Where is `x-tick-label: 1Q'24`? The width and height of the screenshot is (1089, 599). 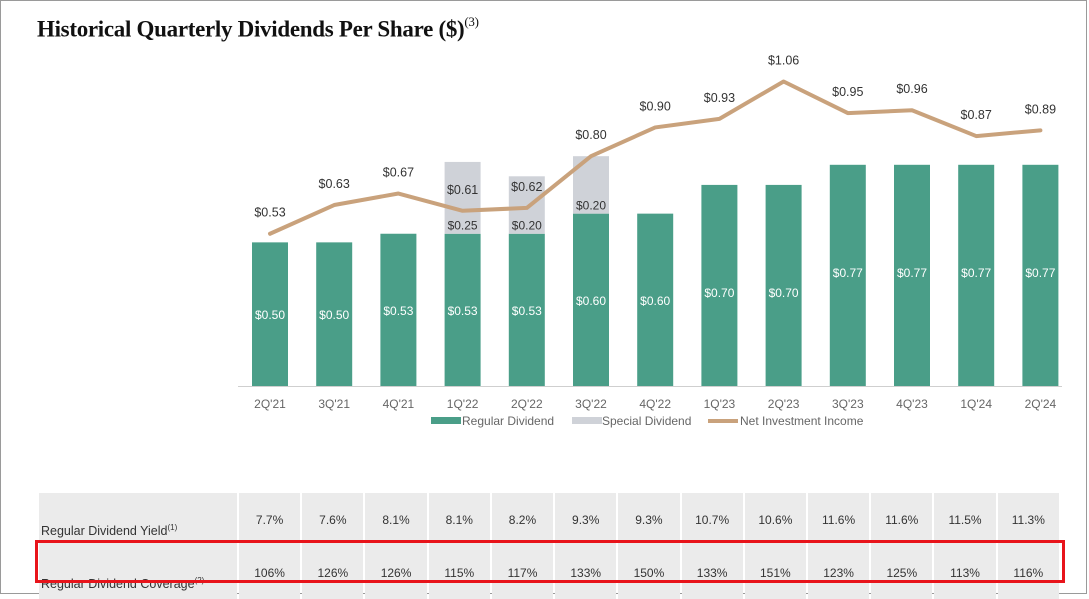
x-tick-label: 1Q'24 is located at coordinates (976, 404).